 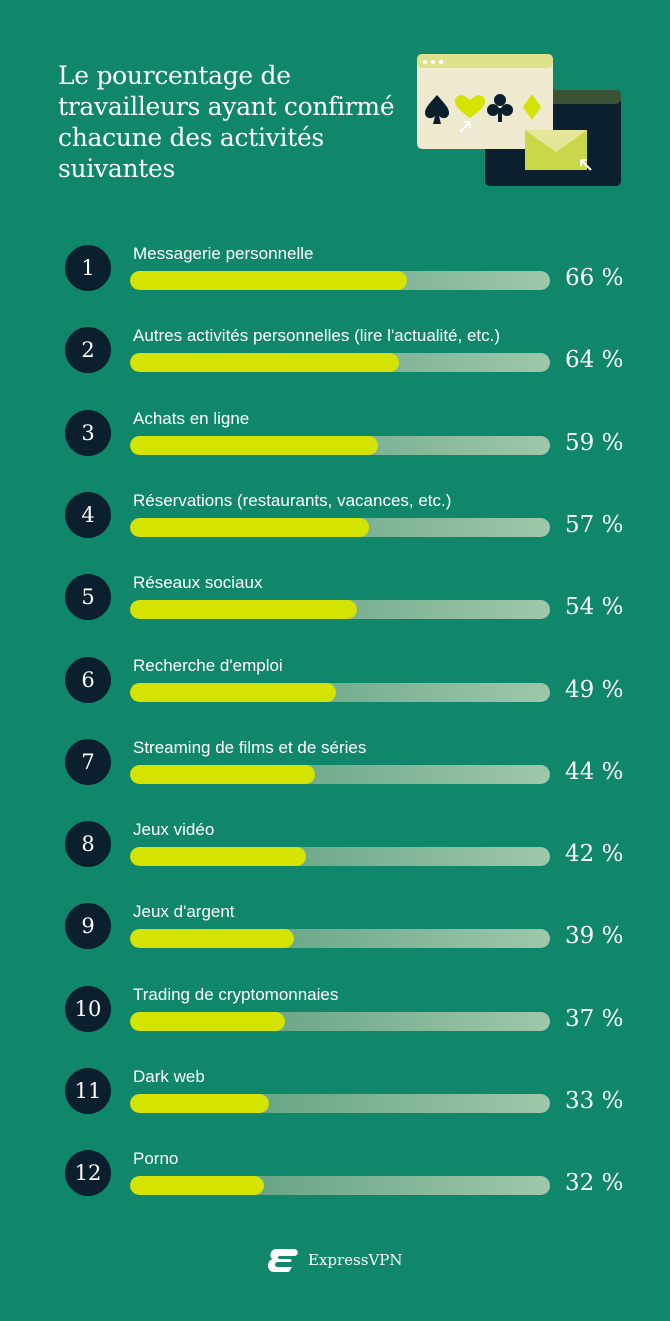 I want to click on rank-badge: 1, so click(x=88, y=268).